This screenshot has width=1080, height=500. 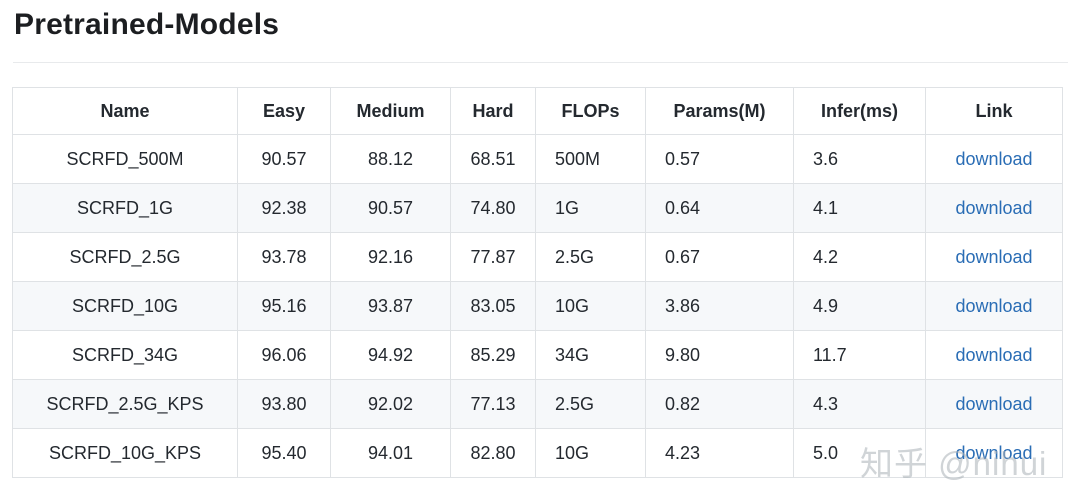 I want to click on column-header-link: Link, so click(x=994, y=111).